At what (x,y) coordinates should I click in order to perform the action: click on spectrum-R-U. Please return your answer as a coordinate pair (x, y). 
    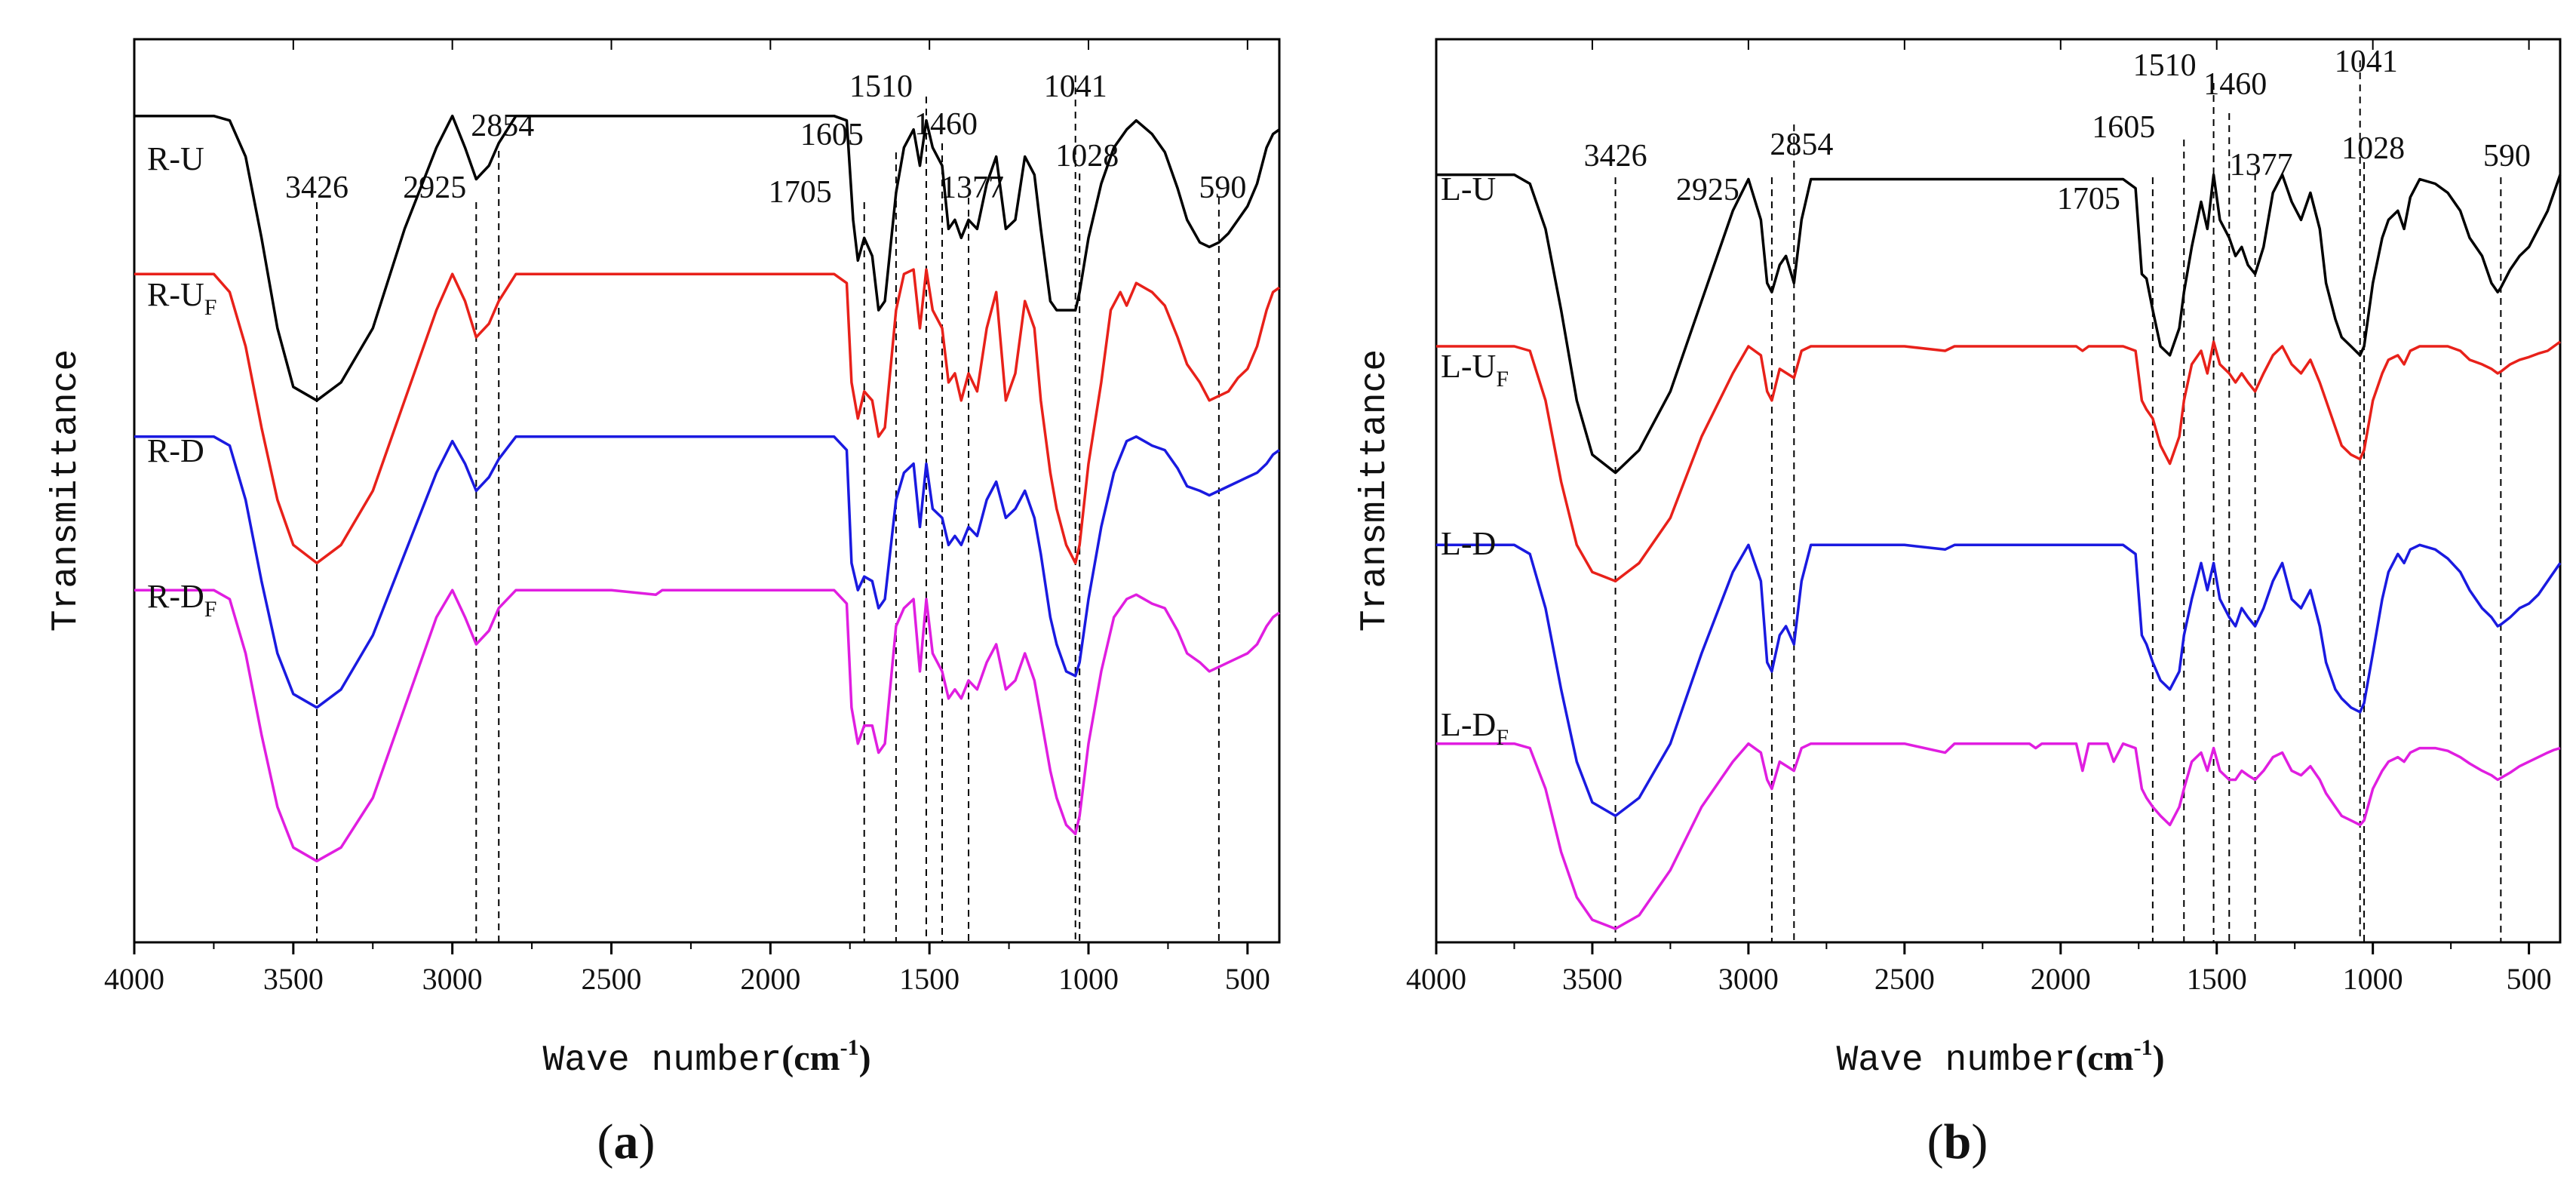
    Looking at the image, I should click on (707, 258).